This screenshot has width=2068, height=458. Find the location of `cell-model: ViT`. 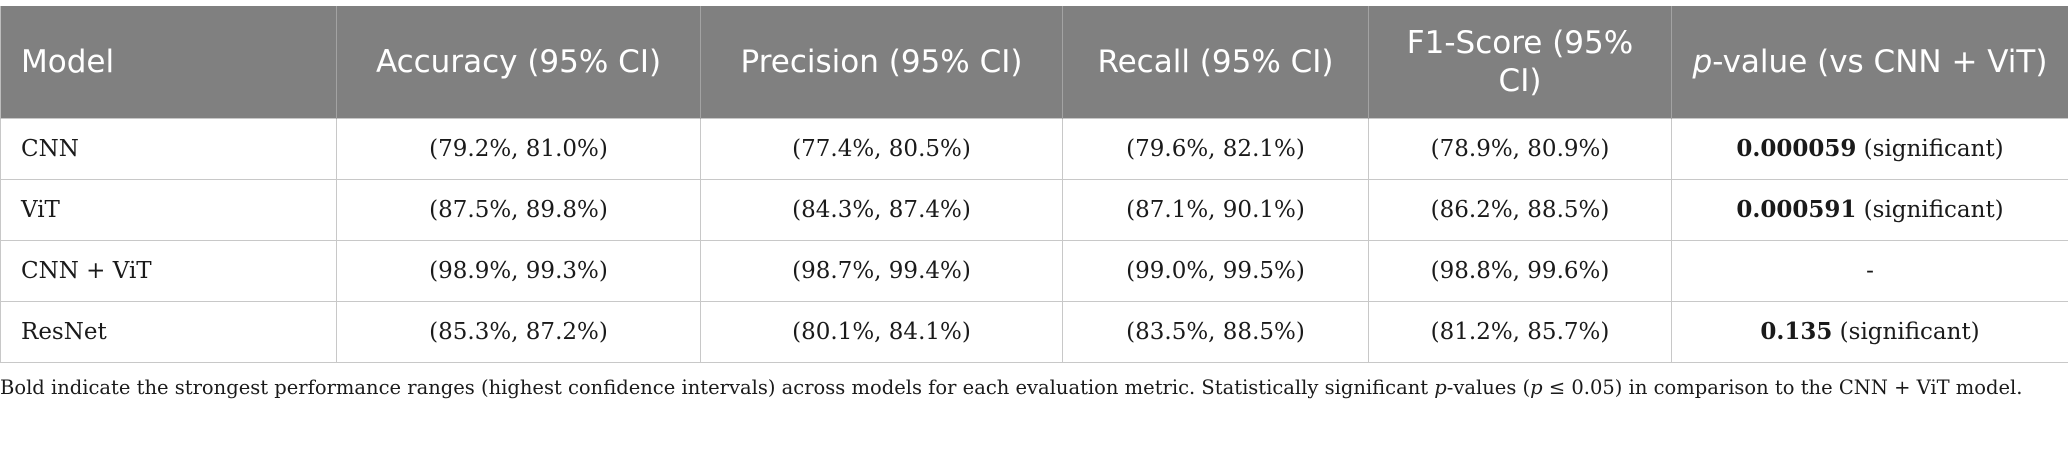

cell-model: ViT is located at coordinates (168, 209).